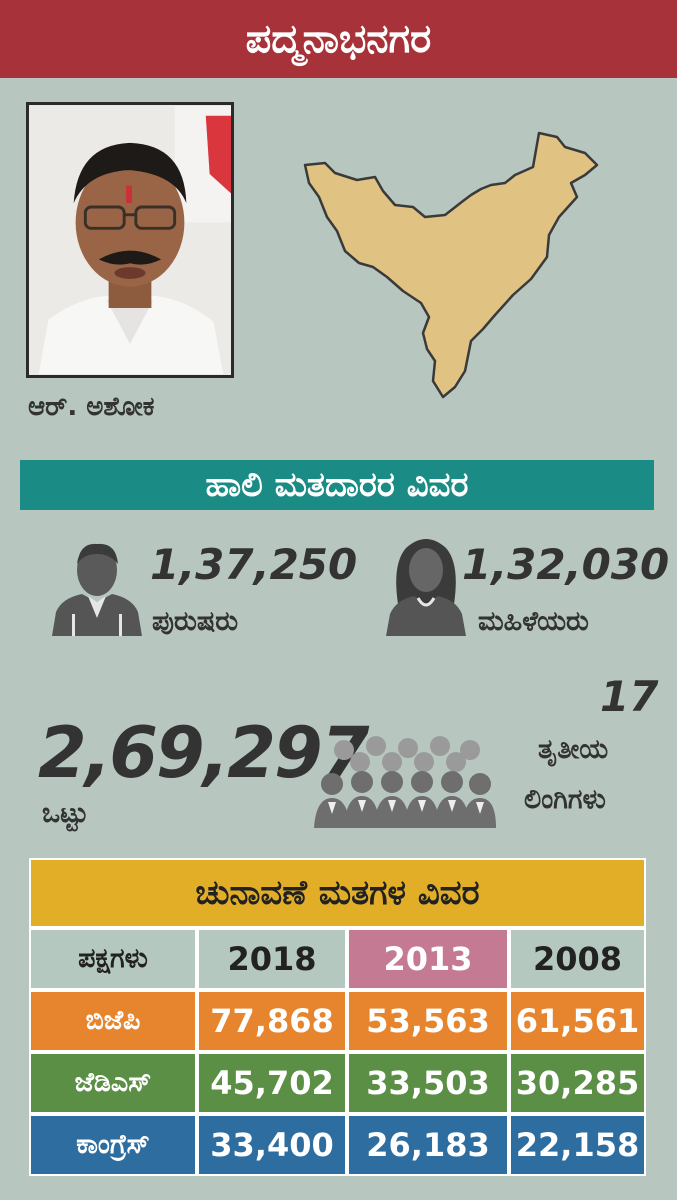  I want to click on vote-count: 53,563, so click(428, 1021).